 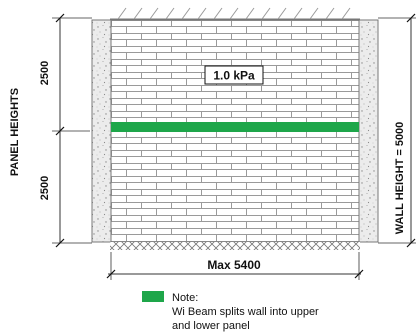 I want to click on load-label-box, so click(x=234, y=75).